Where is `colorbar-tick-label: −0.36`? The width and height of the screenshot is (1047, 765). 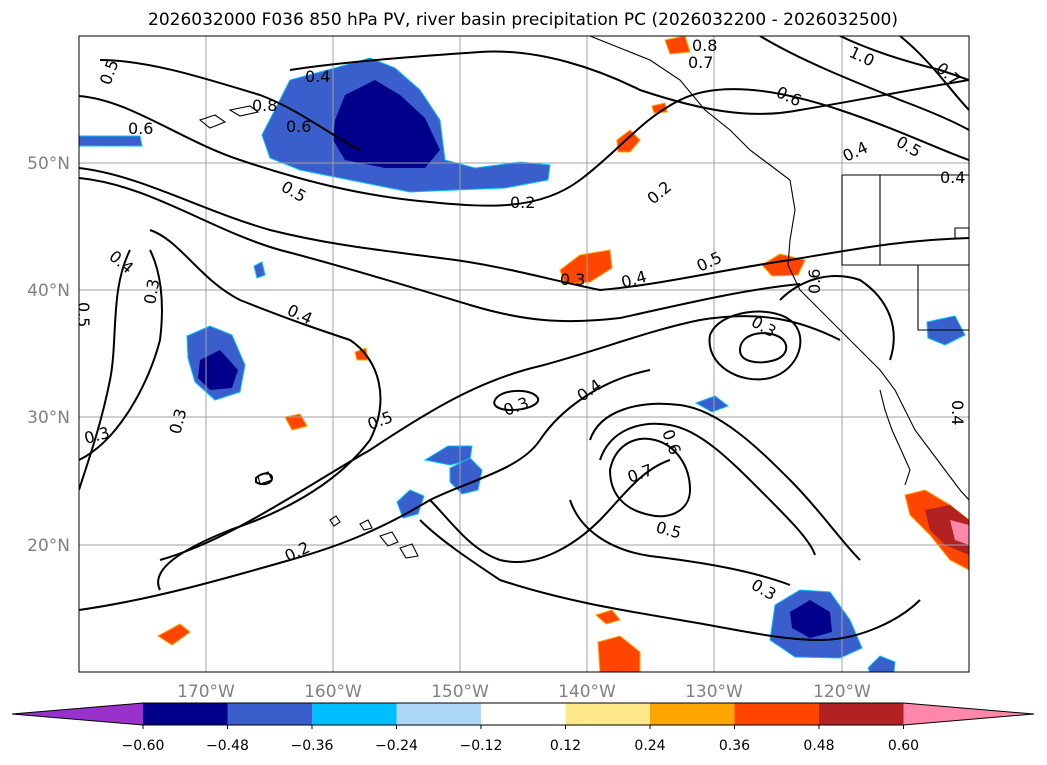 colorbar-tick-label: −0.36 is located at coordinates (312, 746).